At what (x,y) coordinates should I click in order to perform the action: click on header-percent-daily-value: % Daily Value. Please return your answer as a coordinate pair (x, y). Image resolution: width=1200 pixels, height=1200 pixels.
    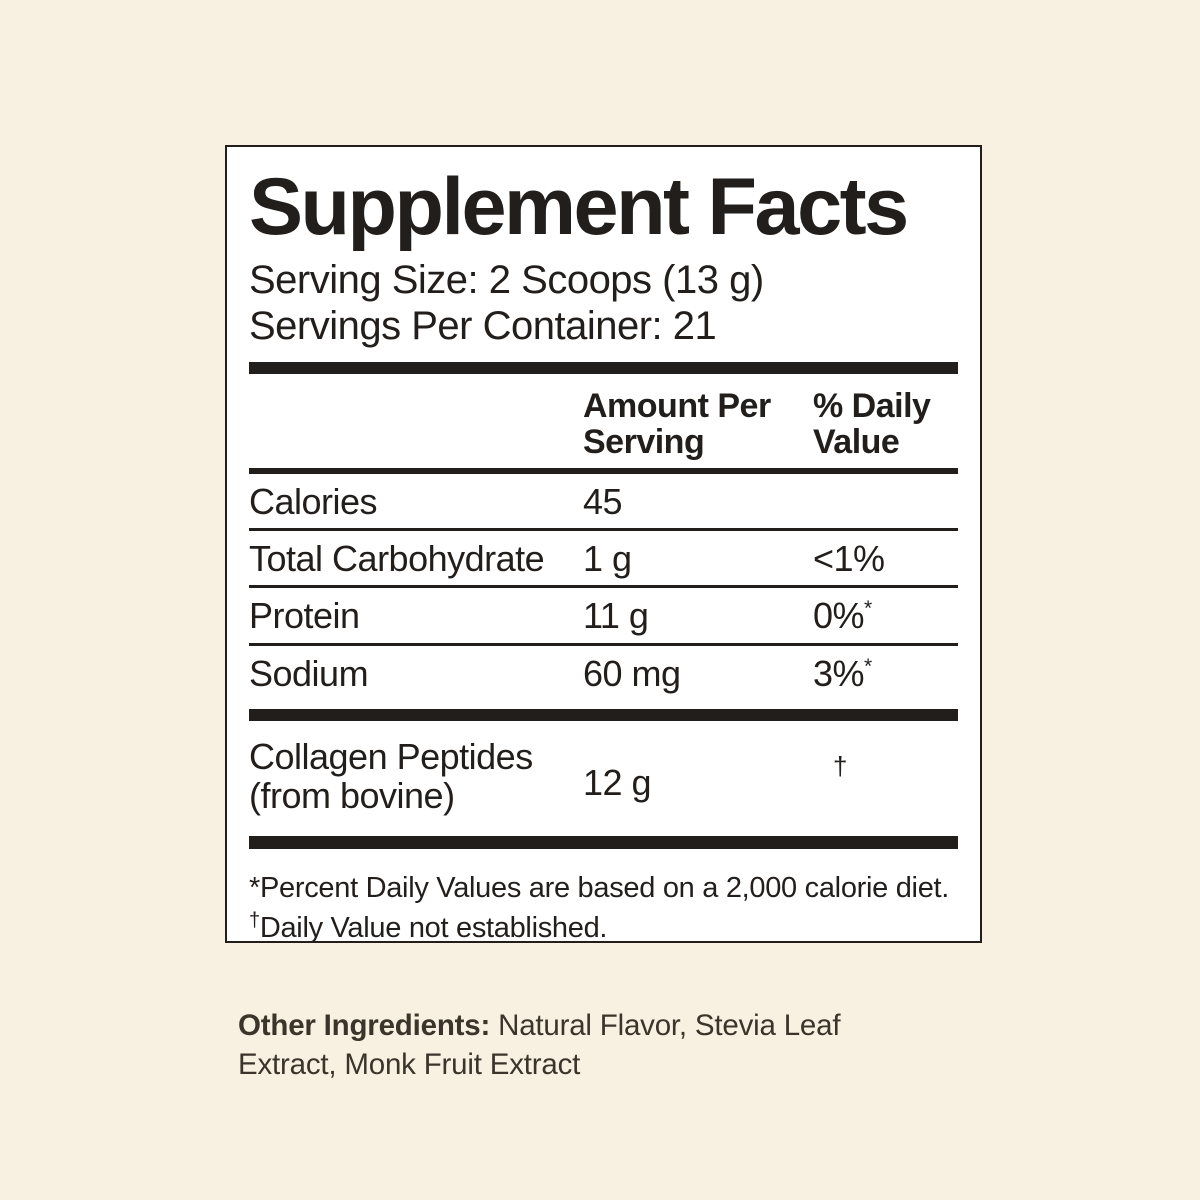
    Looking at the image, I should click on (872, 423).